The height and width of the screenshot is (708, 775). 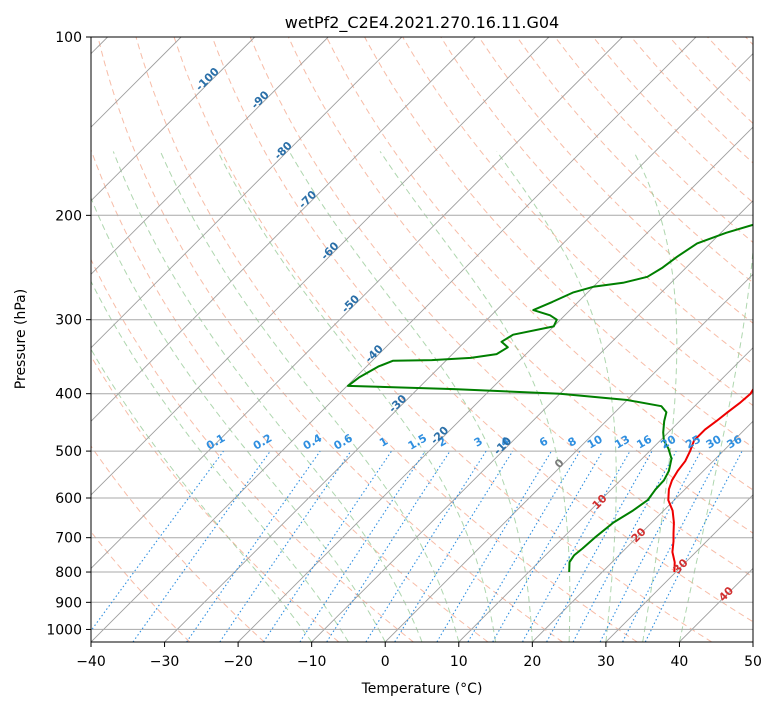 What do you see at coordinates (606, 662) in the screenshot?
I see `x-tick-label: 30` at bounding box center [606, 662].